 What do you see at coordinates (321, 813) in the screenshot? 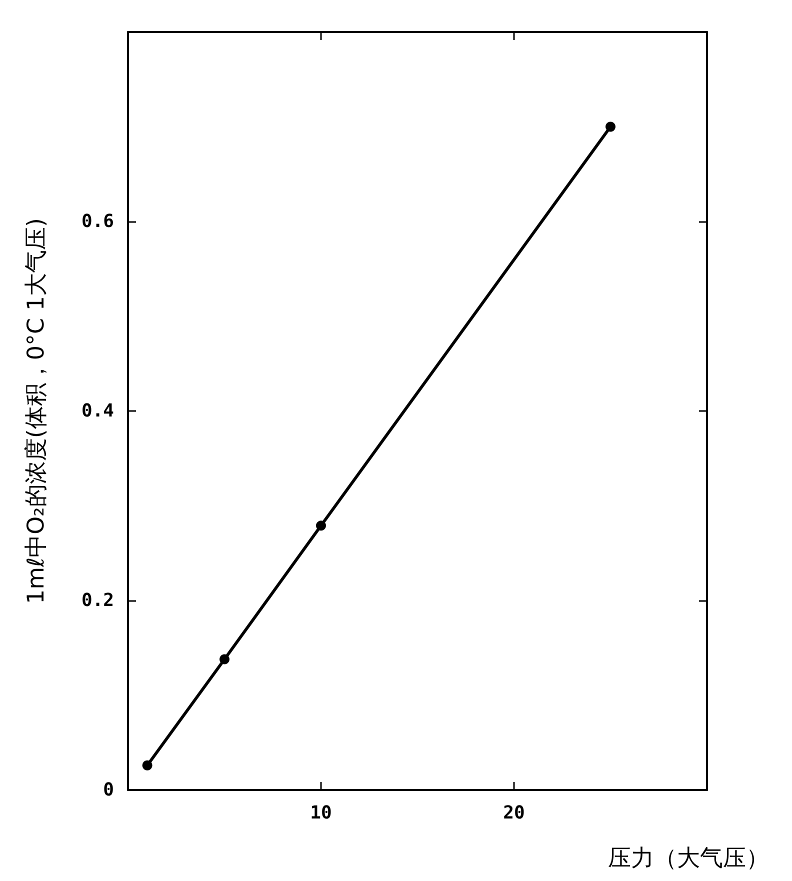
I see `x-tick-label: 10` at bounding box center [321, 813].